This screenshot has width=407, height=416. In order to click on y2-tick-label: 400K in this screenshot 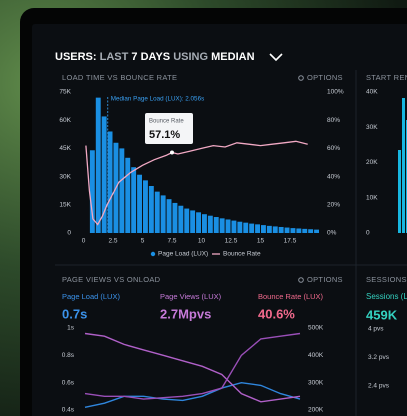, I will do `click(316, 355)`.